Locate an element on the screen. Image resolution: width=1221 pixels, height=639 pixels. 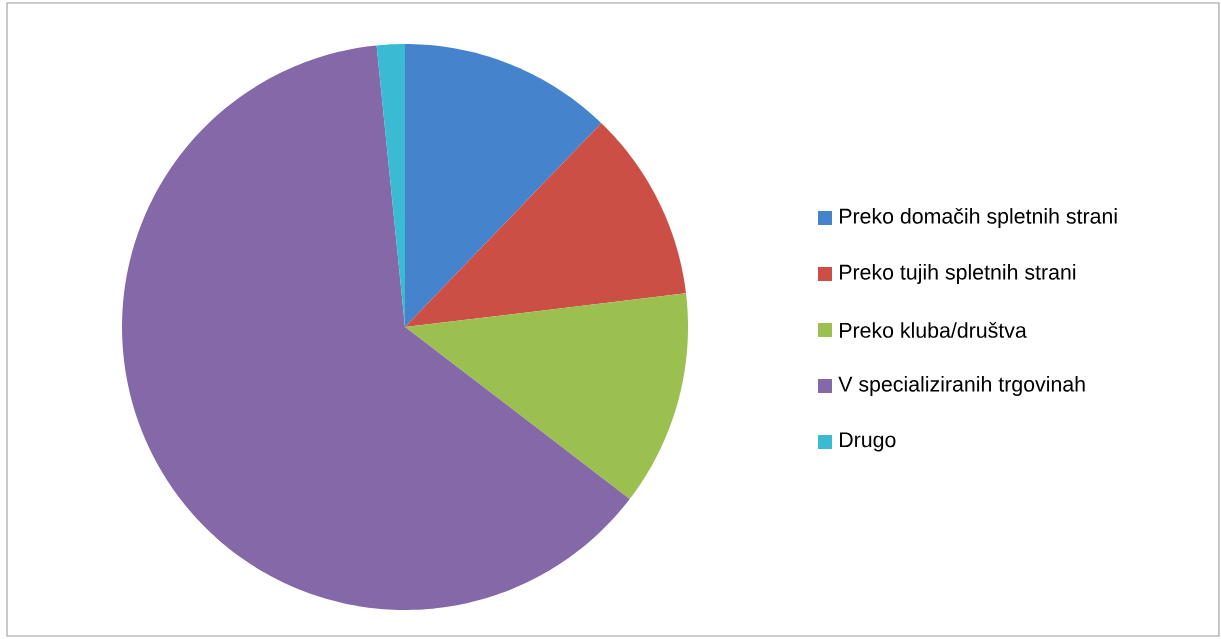
legend-label: Preko domačih spletnih strani is located at coordinates (978, 218).